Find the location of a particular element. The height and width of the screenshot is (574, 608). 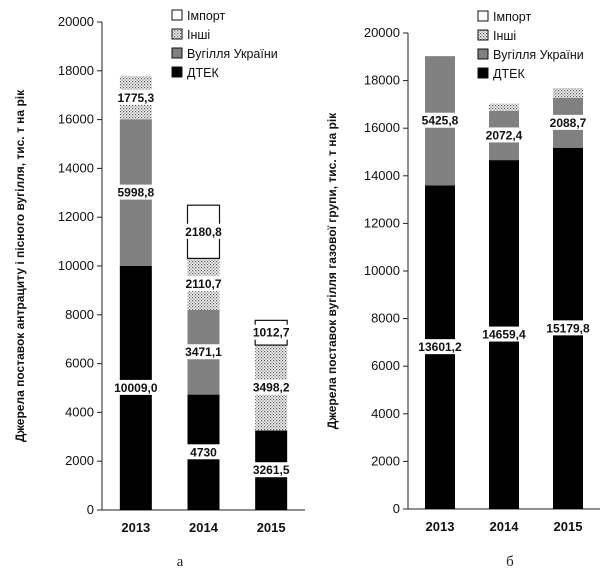

data-label: 2110,7 is located at coordinates (203, 284).